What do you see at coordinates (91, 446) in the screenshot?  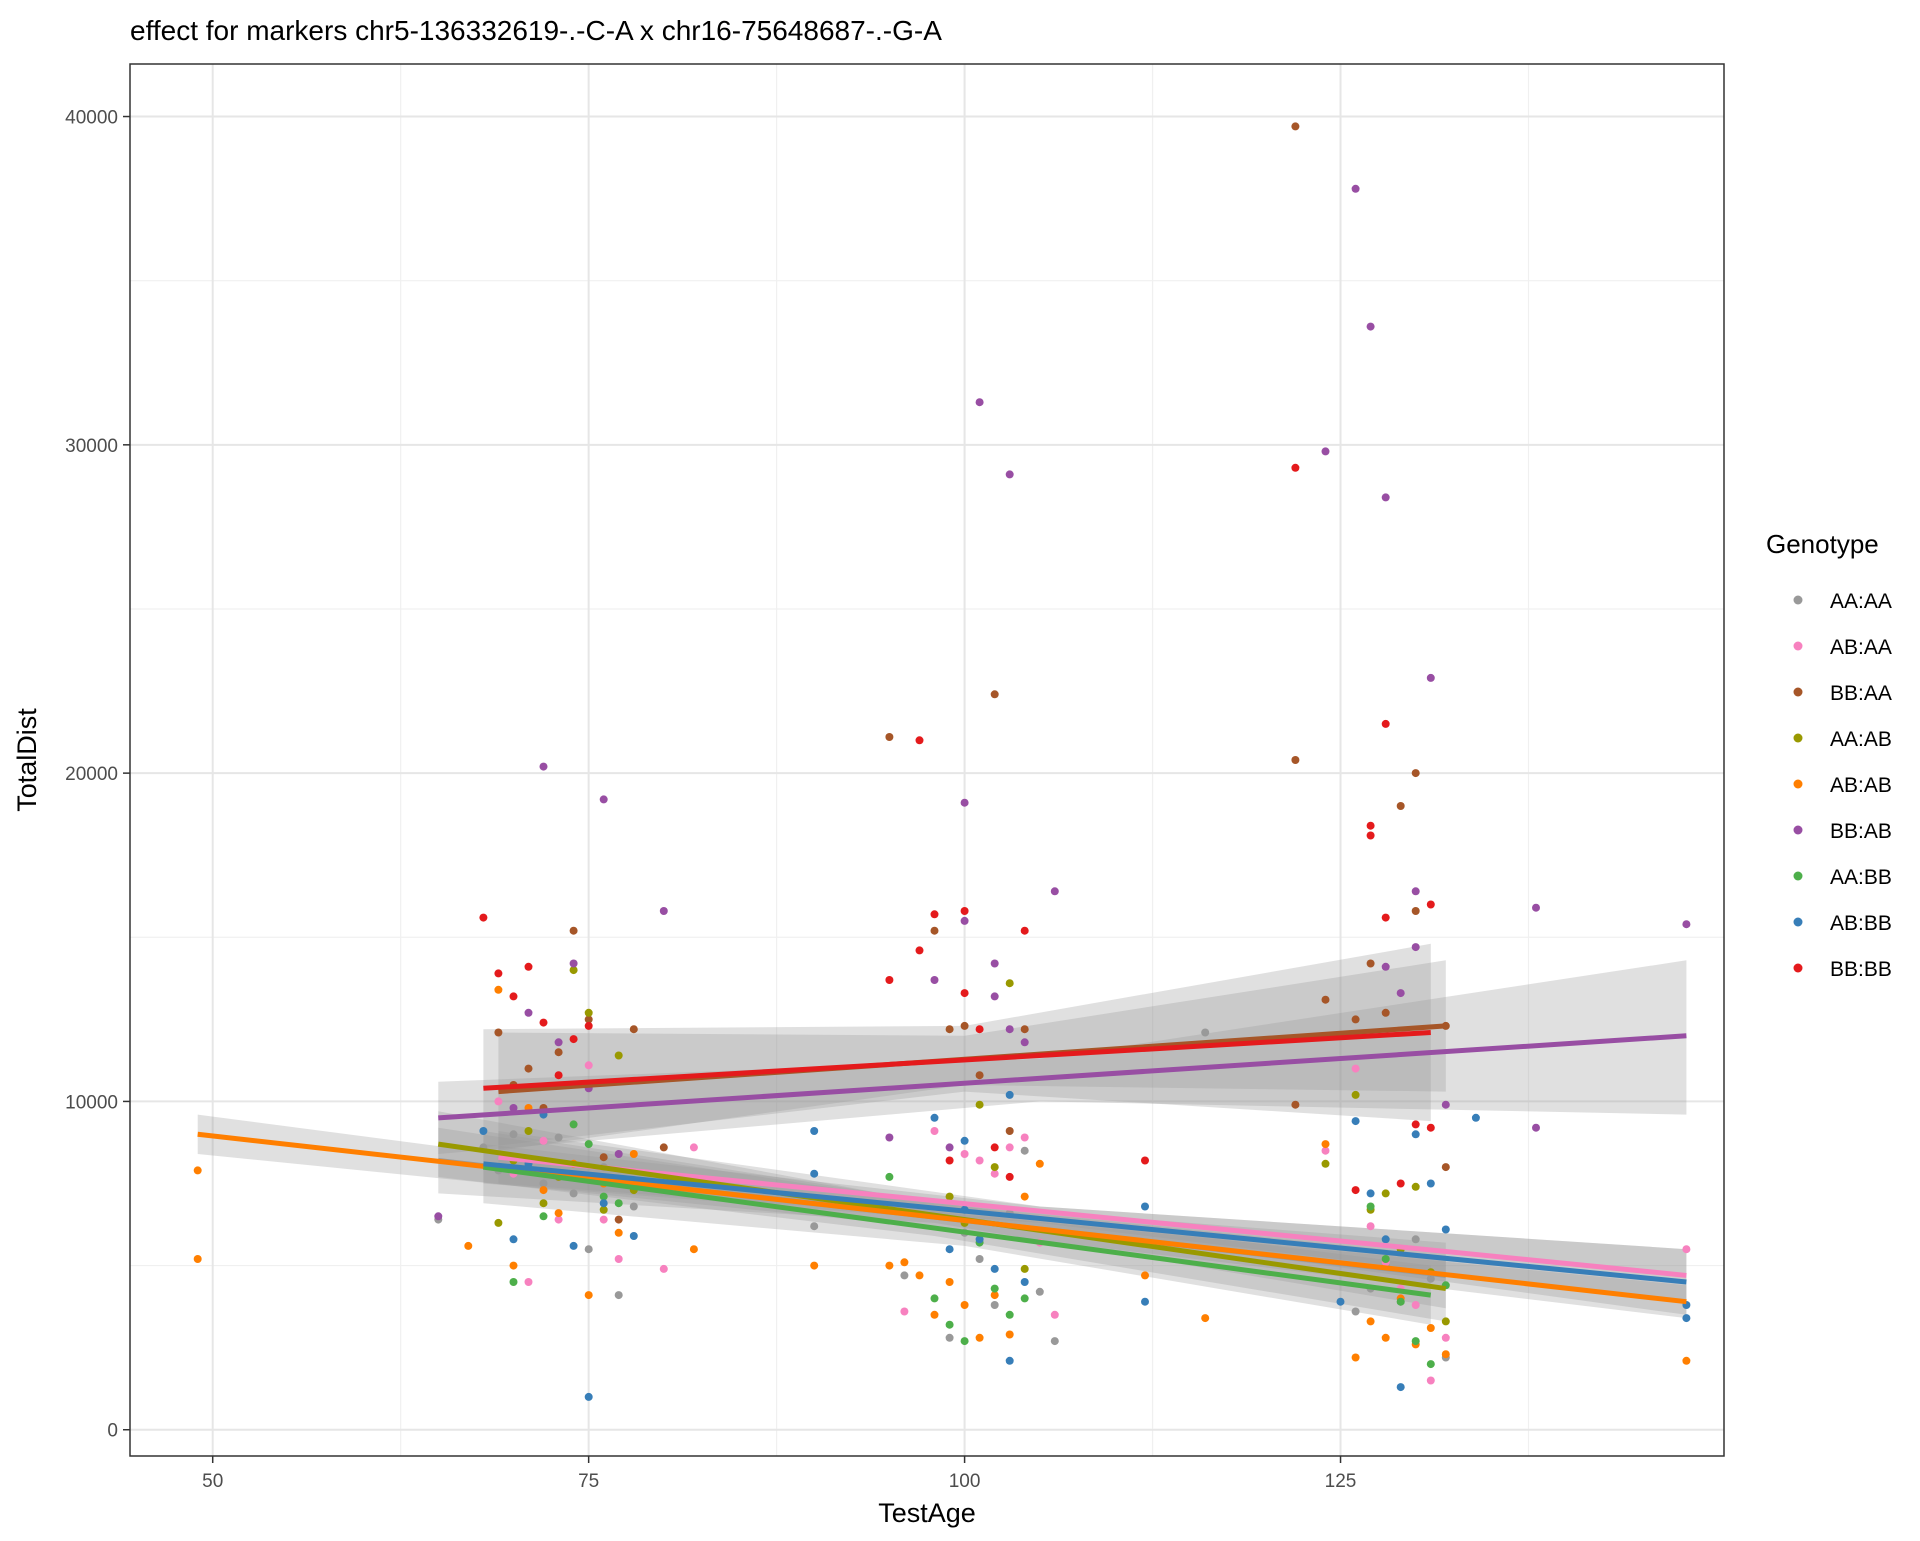 I see `y-tick-label: 30000` at bounding box center [91, 446].